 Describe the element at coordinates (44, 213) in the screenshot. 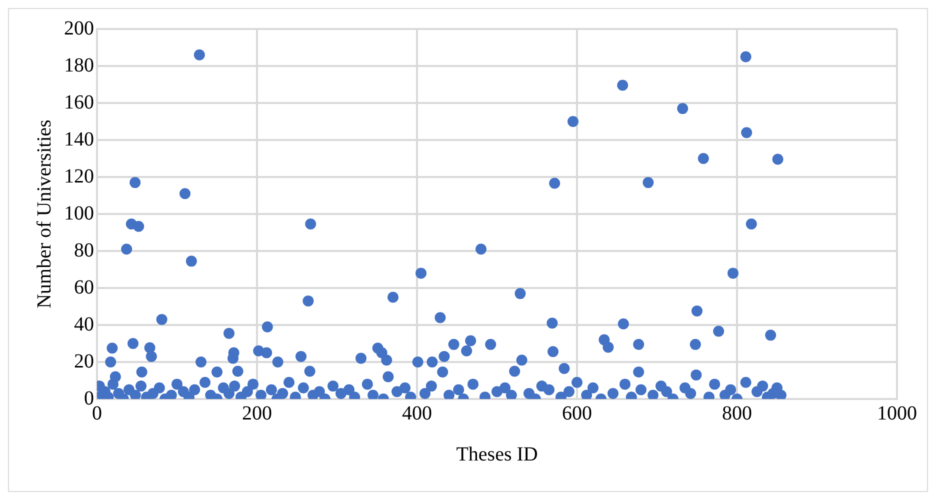

I see `y-axis-title: Number of Universities` at that location.